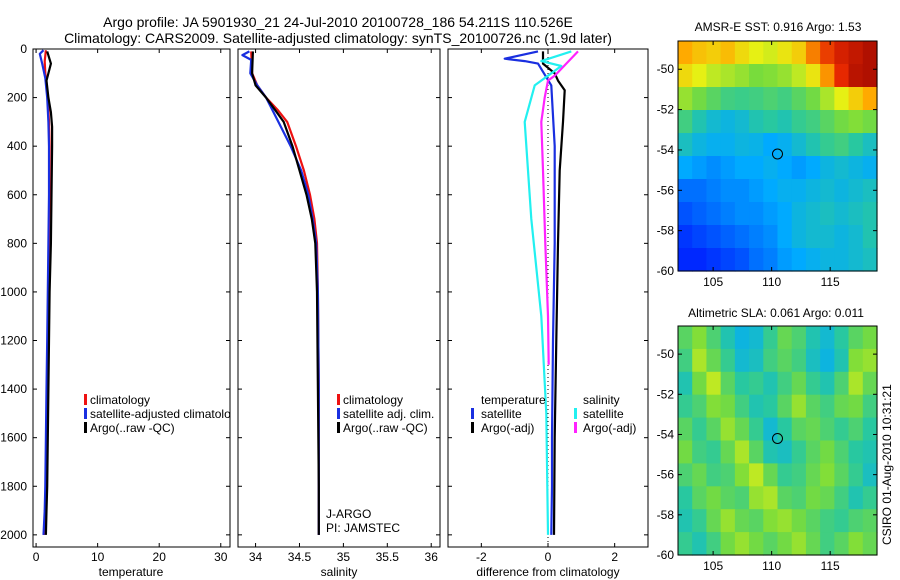 This screenshot has width=900, height=580. I want to click on legend-swatch-satellite-adjusted, so click(85, 413).